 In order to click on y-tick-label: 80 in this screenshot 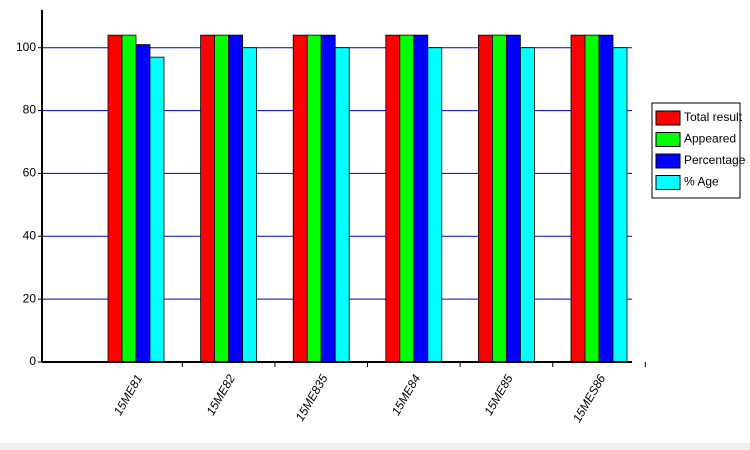, I will do `click(30, 110)`.